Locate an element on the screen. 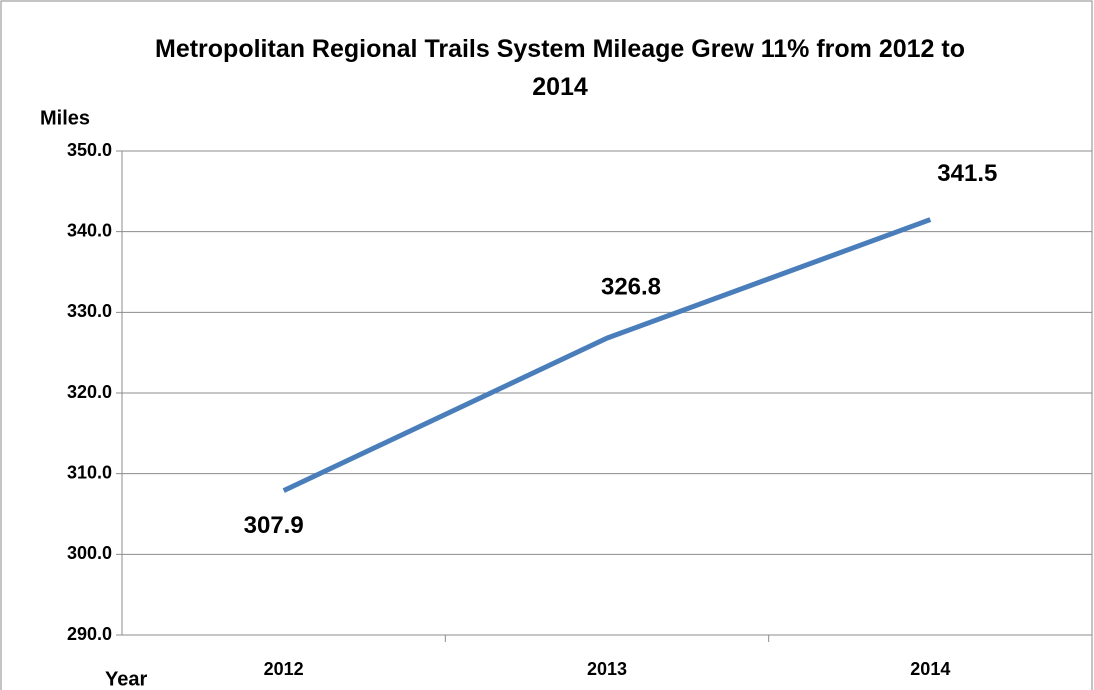 This screenshot has height=690, width=1094. y-tick-label: 320.0 is located at coordinates (89, 392).